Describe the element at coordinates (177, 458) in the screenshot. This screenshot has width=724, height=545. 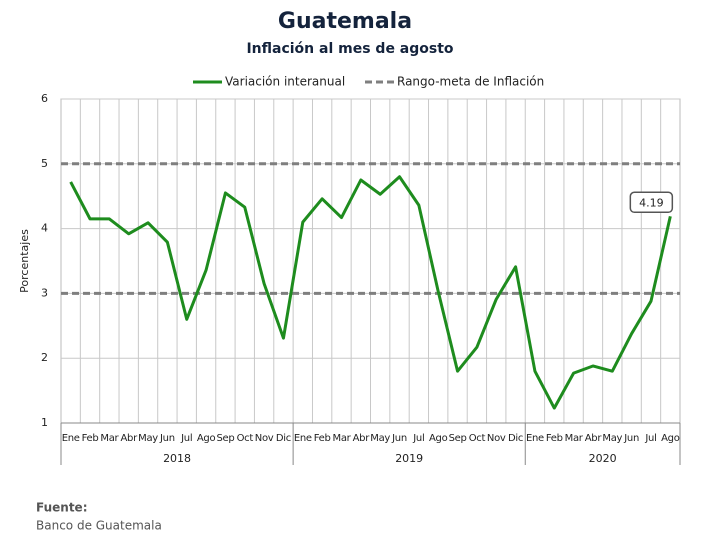
I see `year-label: 2018` at that location.